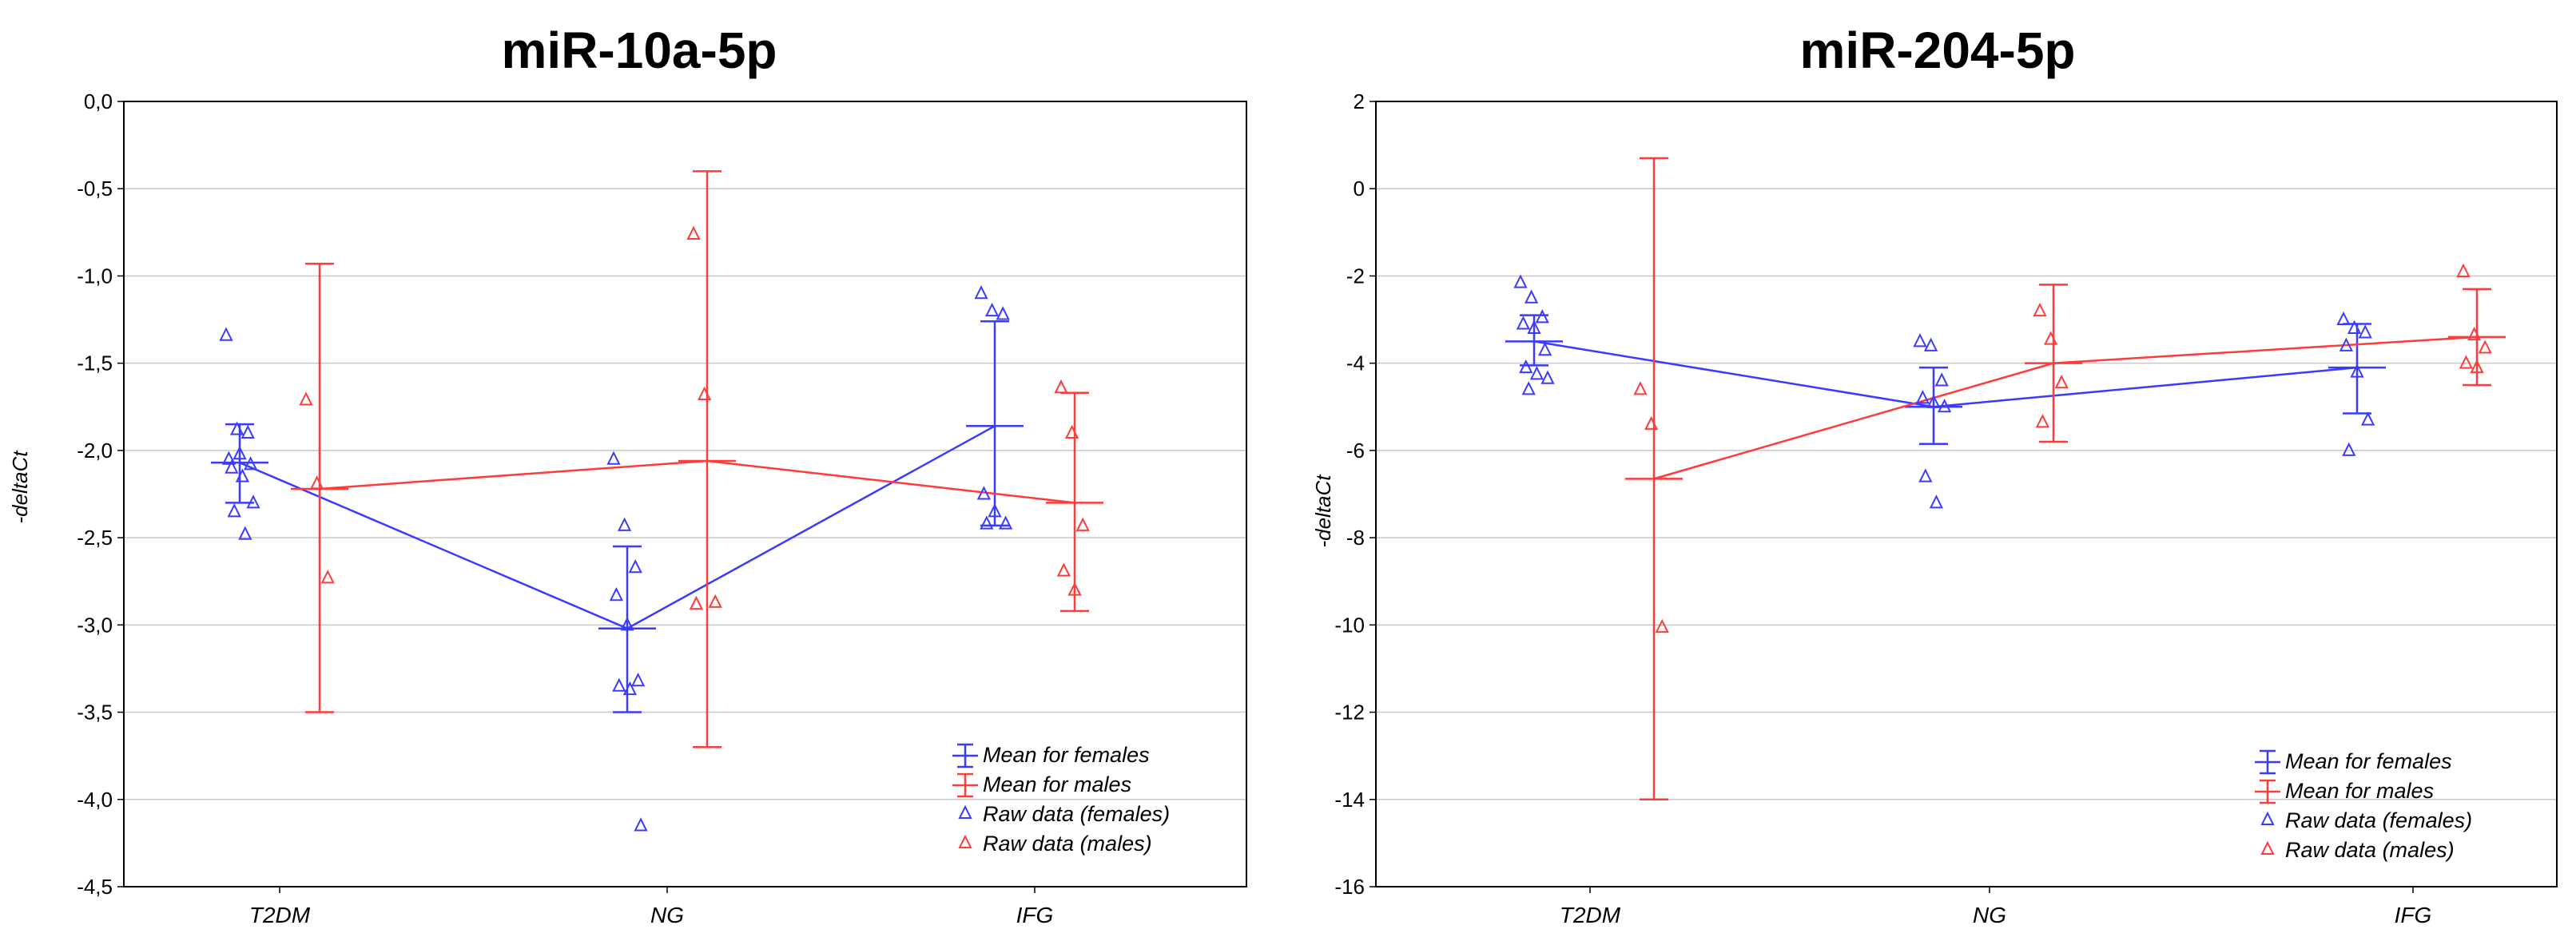 Image resolution: width=2576 pixels, height=949 pixels. I want to click on y-tick-label: 0,0, so click(98, 101).